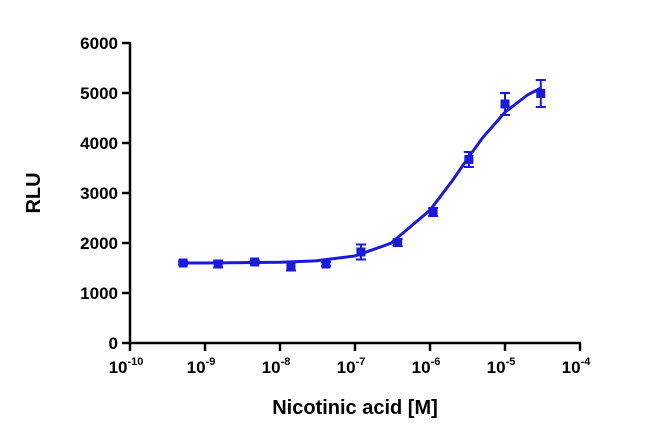  I want to click on x-tick-label: 10⁻⁹, so click(201, 366).